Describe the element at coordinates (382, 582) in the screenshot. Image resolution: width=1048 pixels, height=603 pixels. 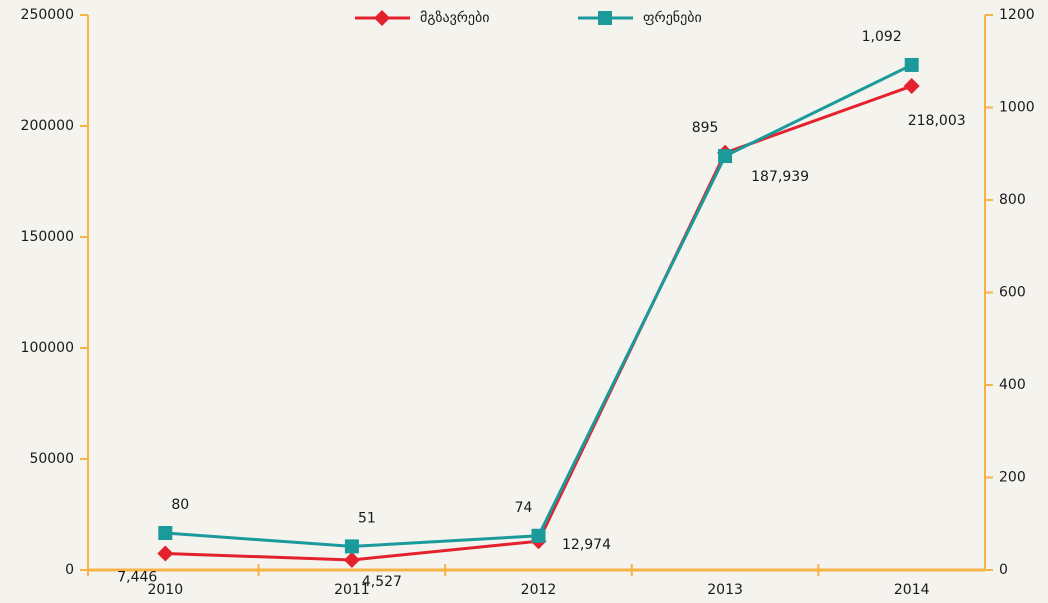
I see `data-label: 4,527` at that location.